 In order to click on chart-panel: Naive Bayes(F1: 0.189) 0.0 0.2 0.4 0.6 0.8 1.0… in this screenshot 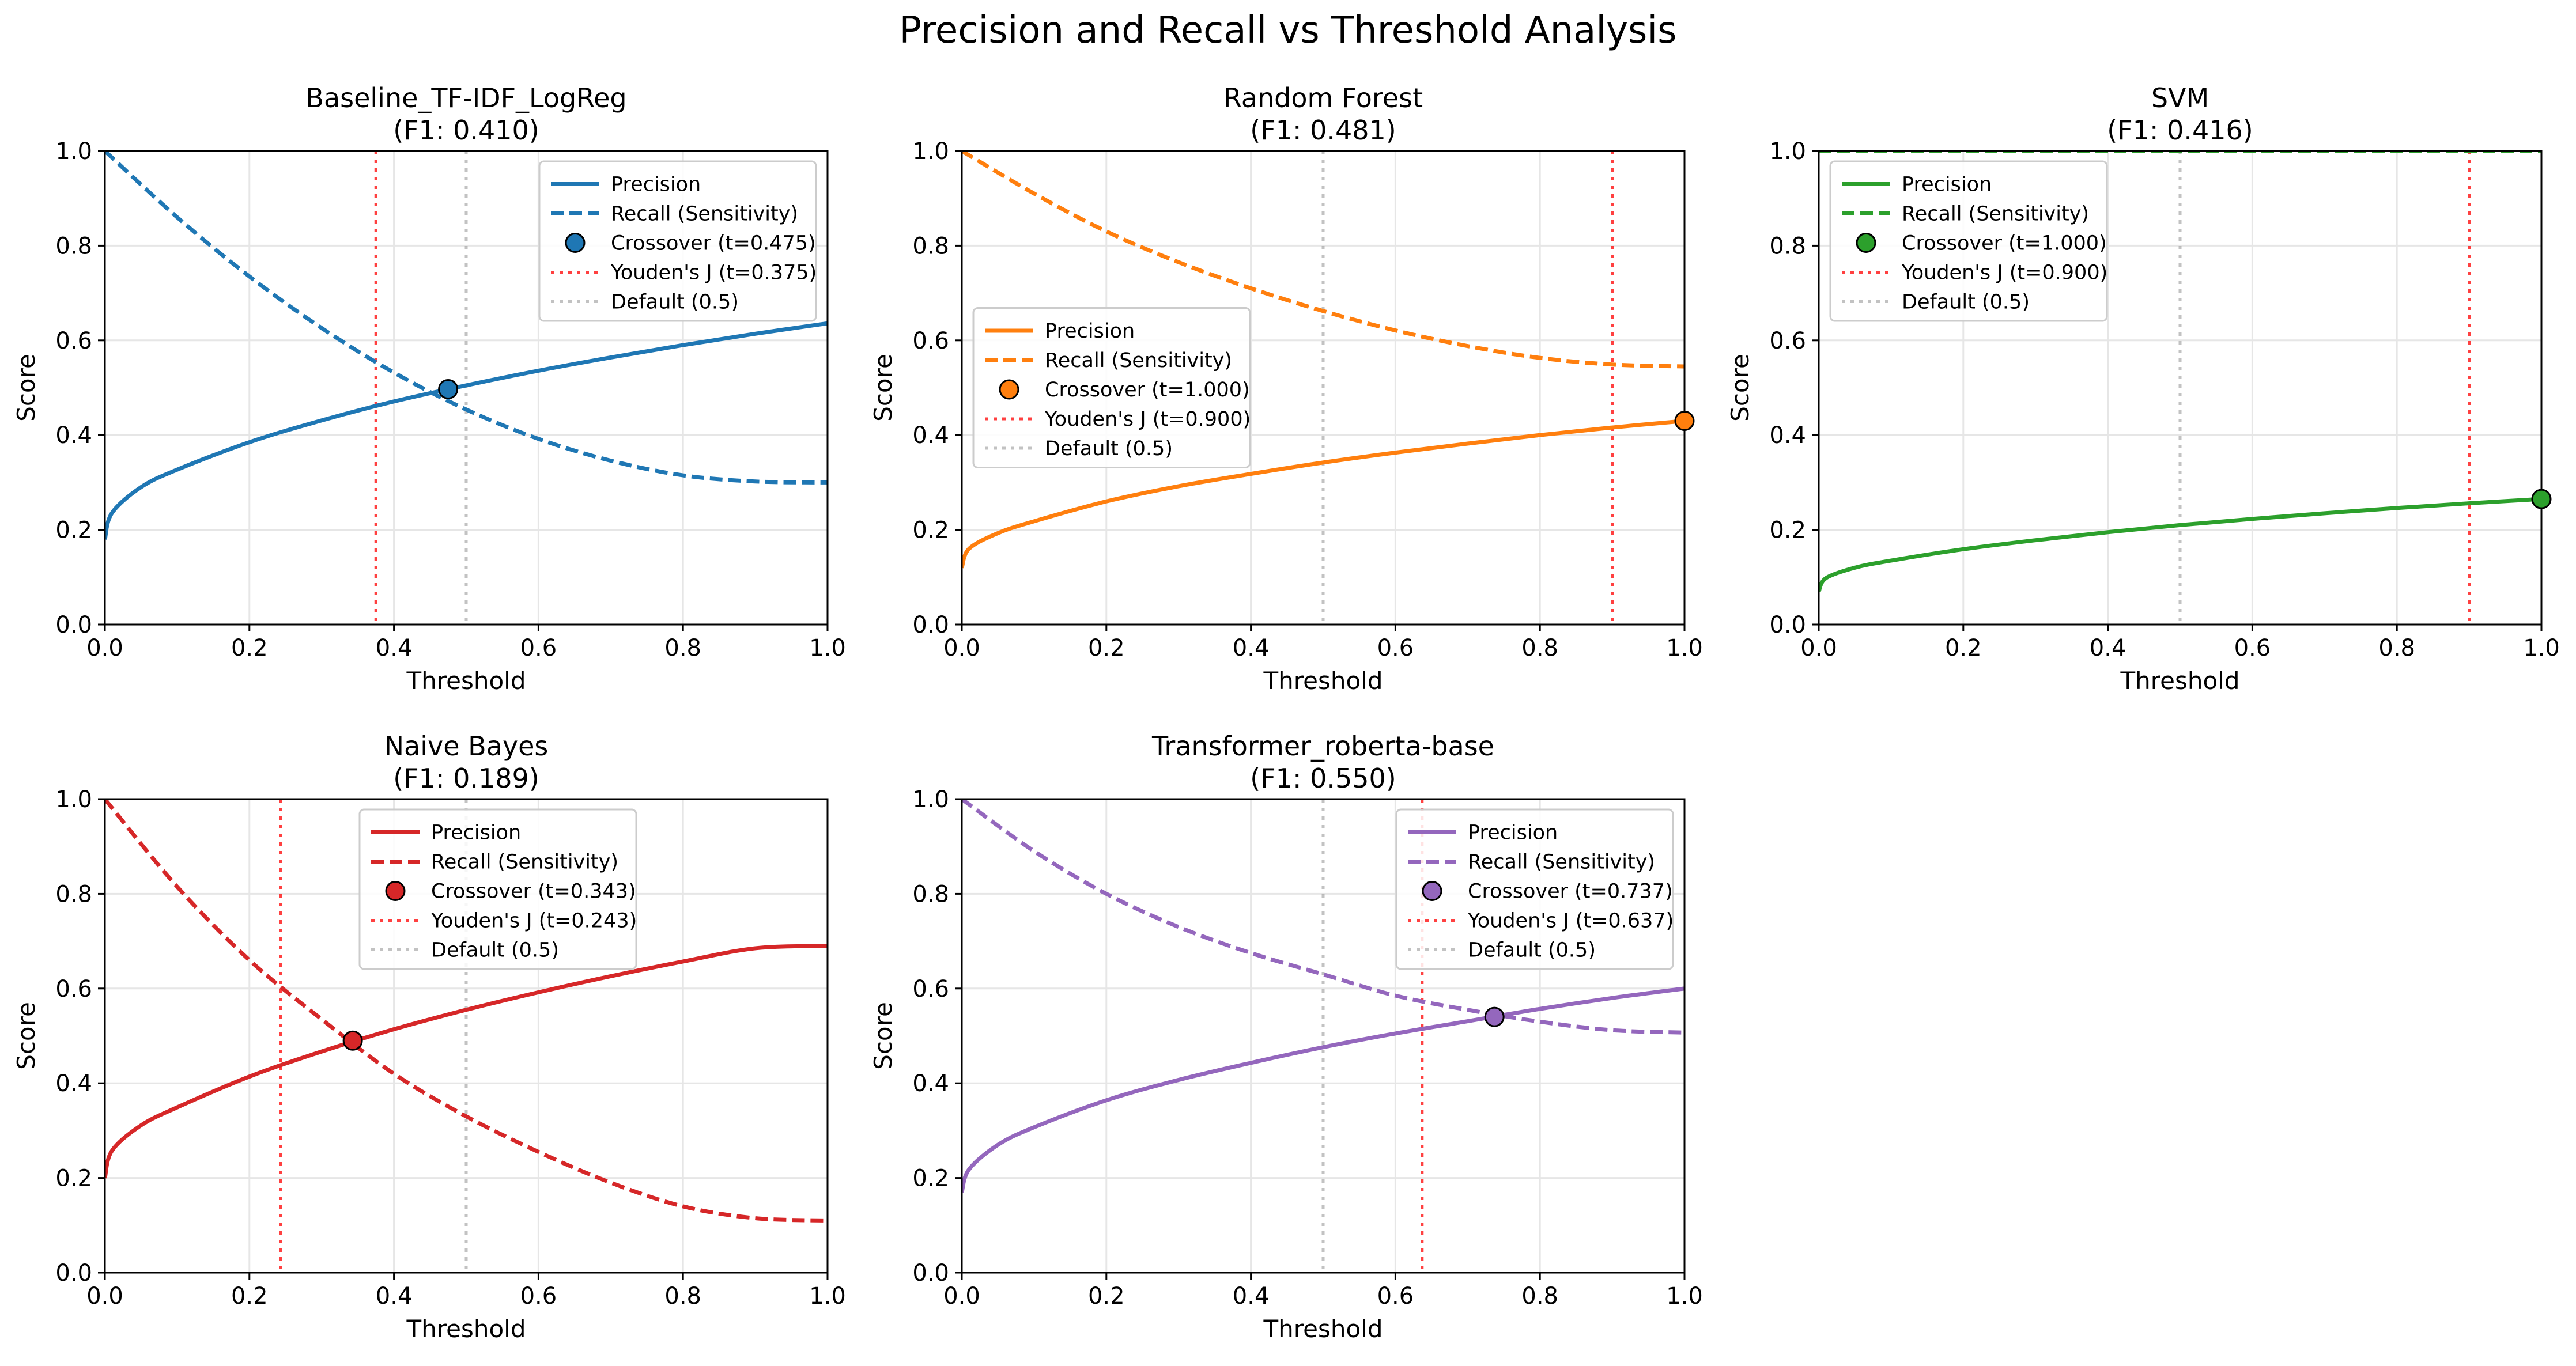, I will do `click(429, 1037)`.